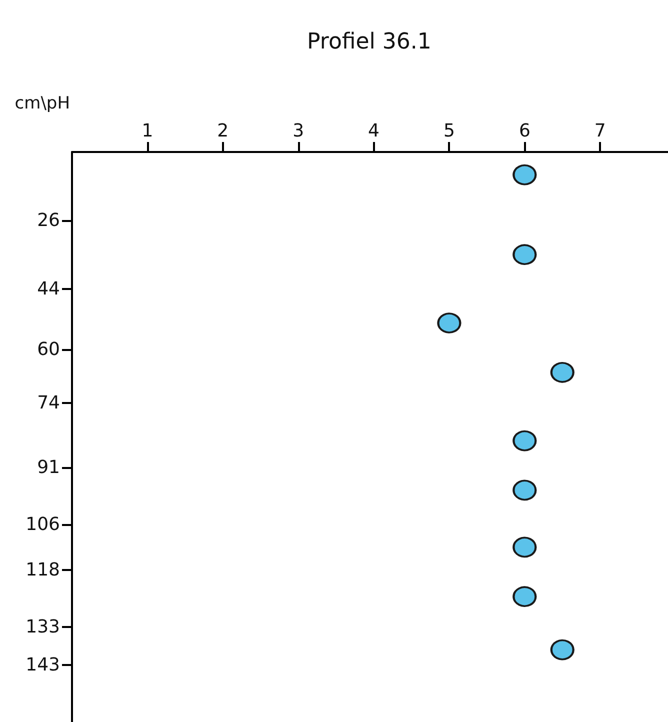 The height and width of the screenshot is (722, 668). What do you see at coordinates (449, 131) in the screenshot?
I see `x-tick-label: 5` at bounding box center [449, 131].